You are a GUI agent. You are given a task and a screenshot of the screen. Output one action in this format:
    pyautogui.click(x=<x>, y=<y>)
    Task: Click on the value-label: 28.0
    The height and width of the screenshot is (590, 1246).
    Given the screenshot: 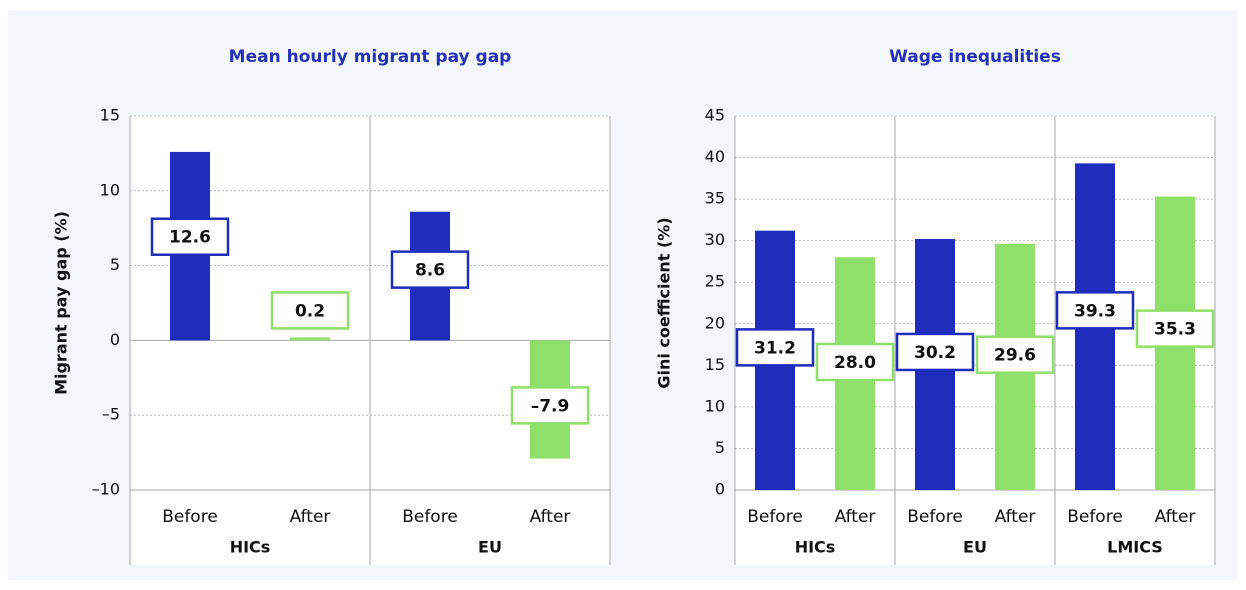 What is the action you would take?
    pyautogui.click(x=855, y=363)
    